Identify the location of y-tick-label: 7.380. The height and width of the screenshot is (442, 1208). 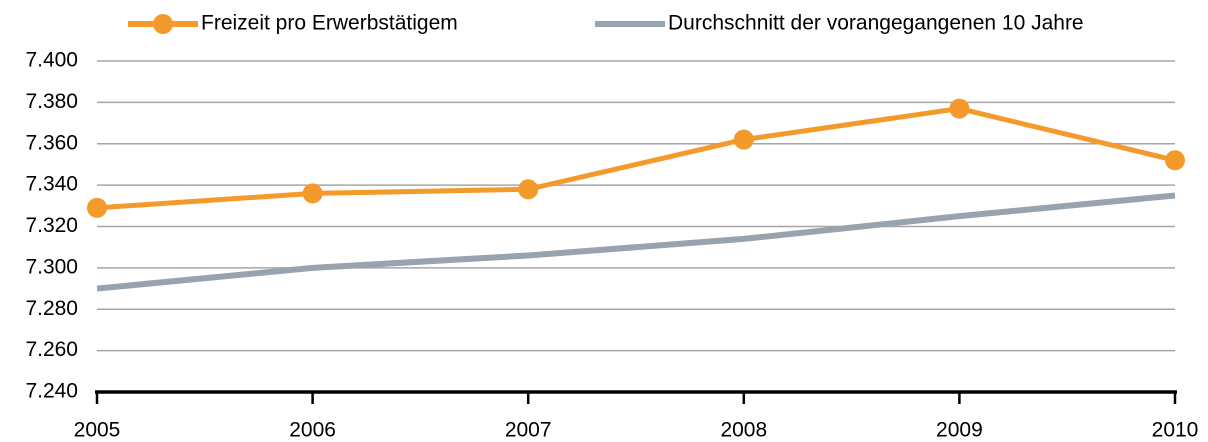
(51, 101).